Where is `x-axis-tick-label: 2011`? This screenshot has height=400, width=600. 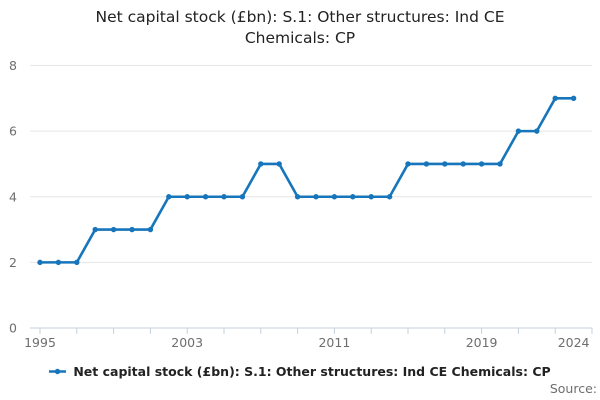
x-axis-tick-label: 2011 is located at coordinates (334, 342).